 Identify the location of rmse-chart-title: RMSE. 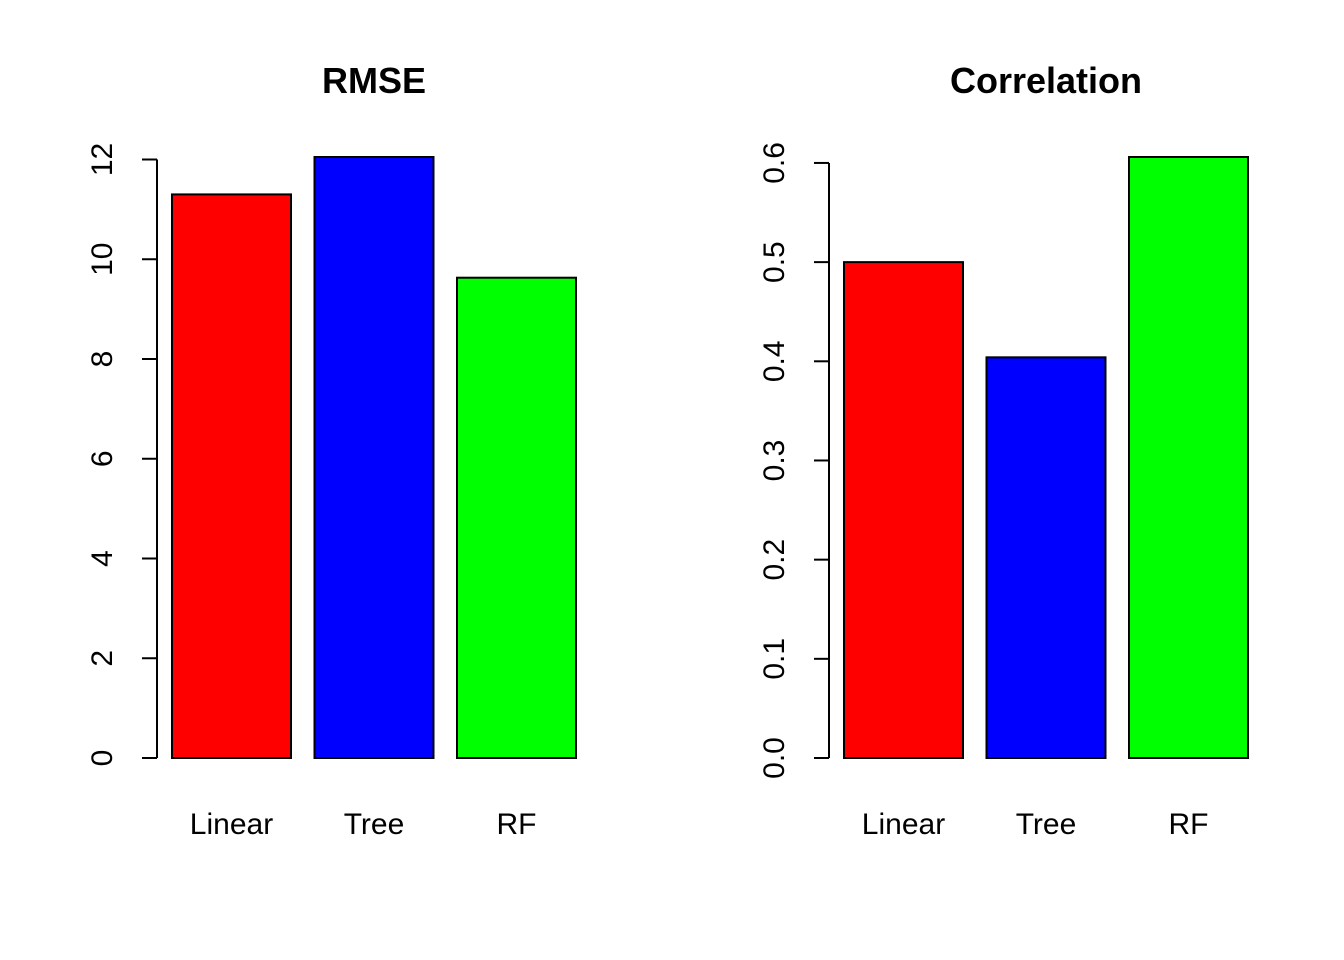
(374, 80).